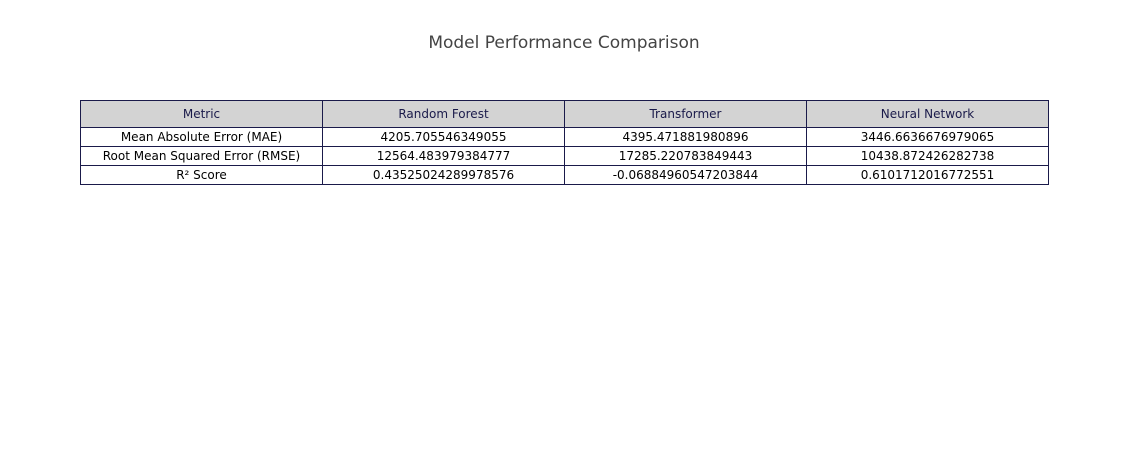  What do you see at coordinates (201, 175) in the screenshot?
I see `metric-name-cell: R² Score` at bounding box center [201, 175].